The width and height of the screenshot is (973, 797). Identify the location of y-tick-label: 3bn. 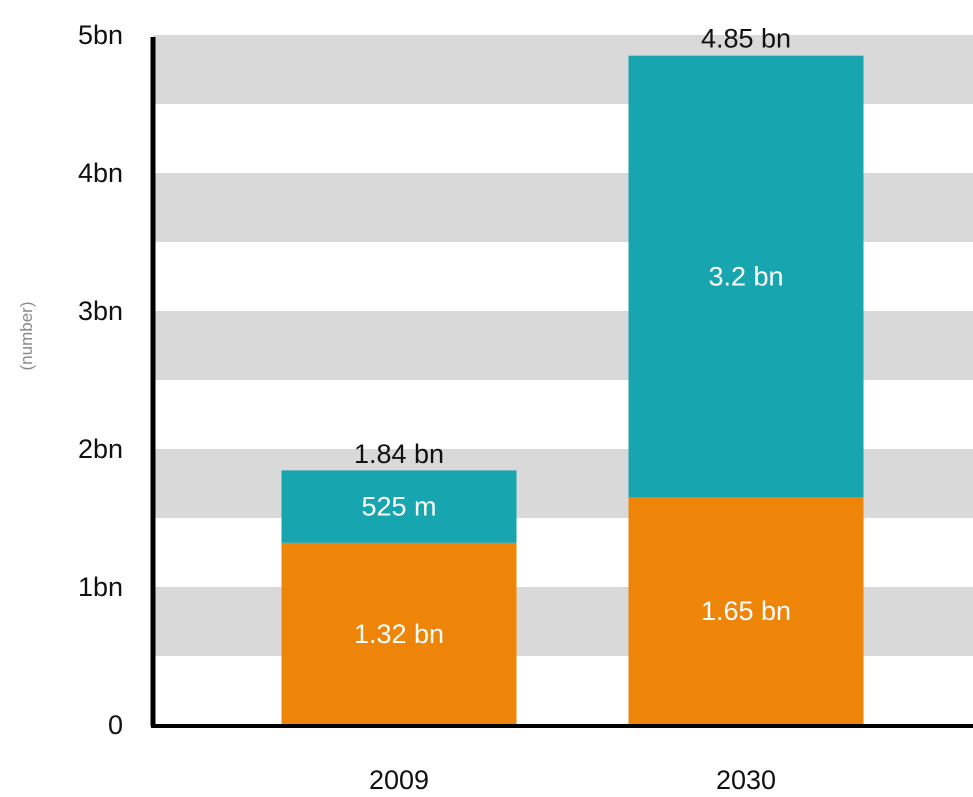
(100, 311).